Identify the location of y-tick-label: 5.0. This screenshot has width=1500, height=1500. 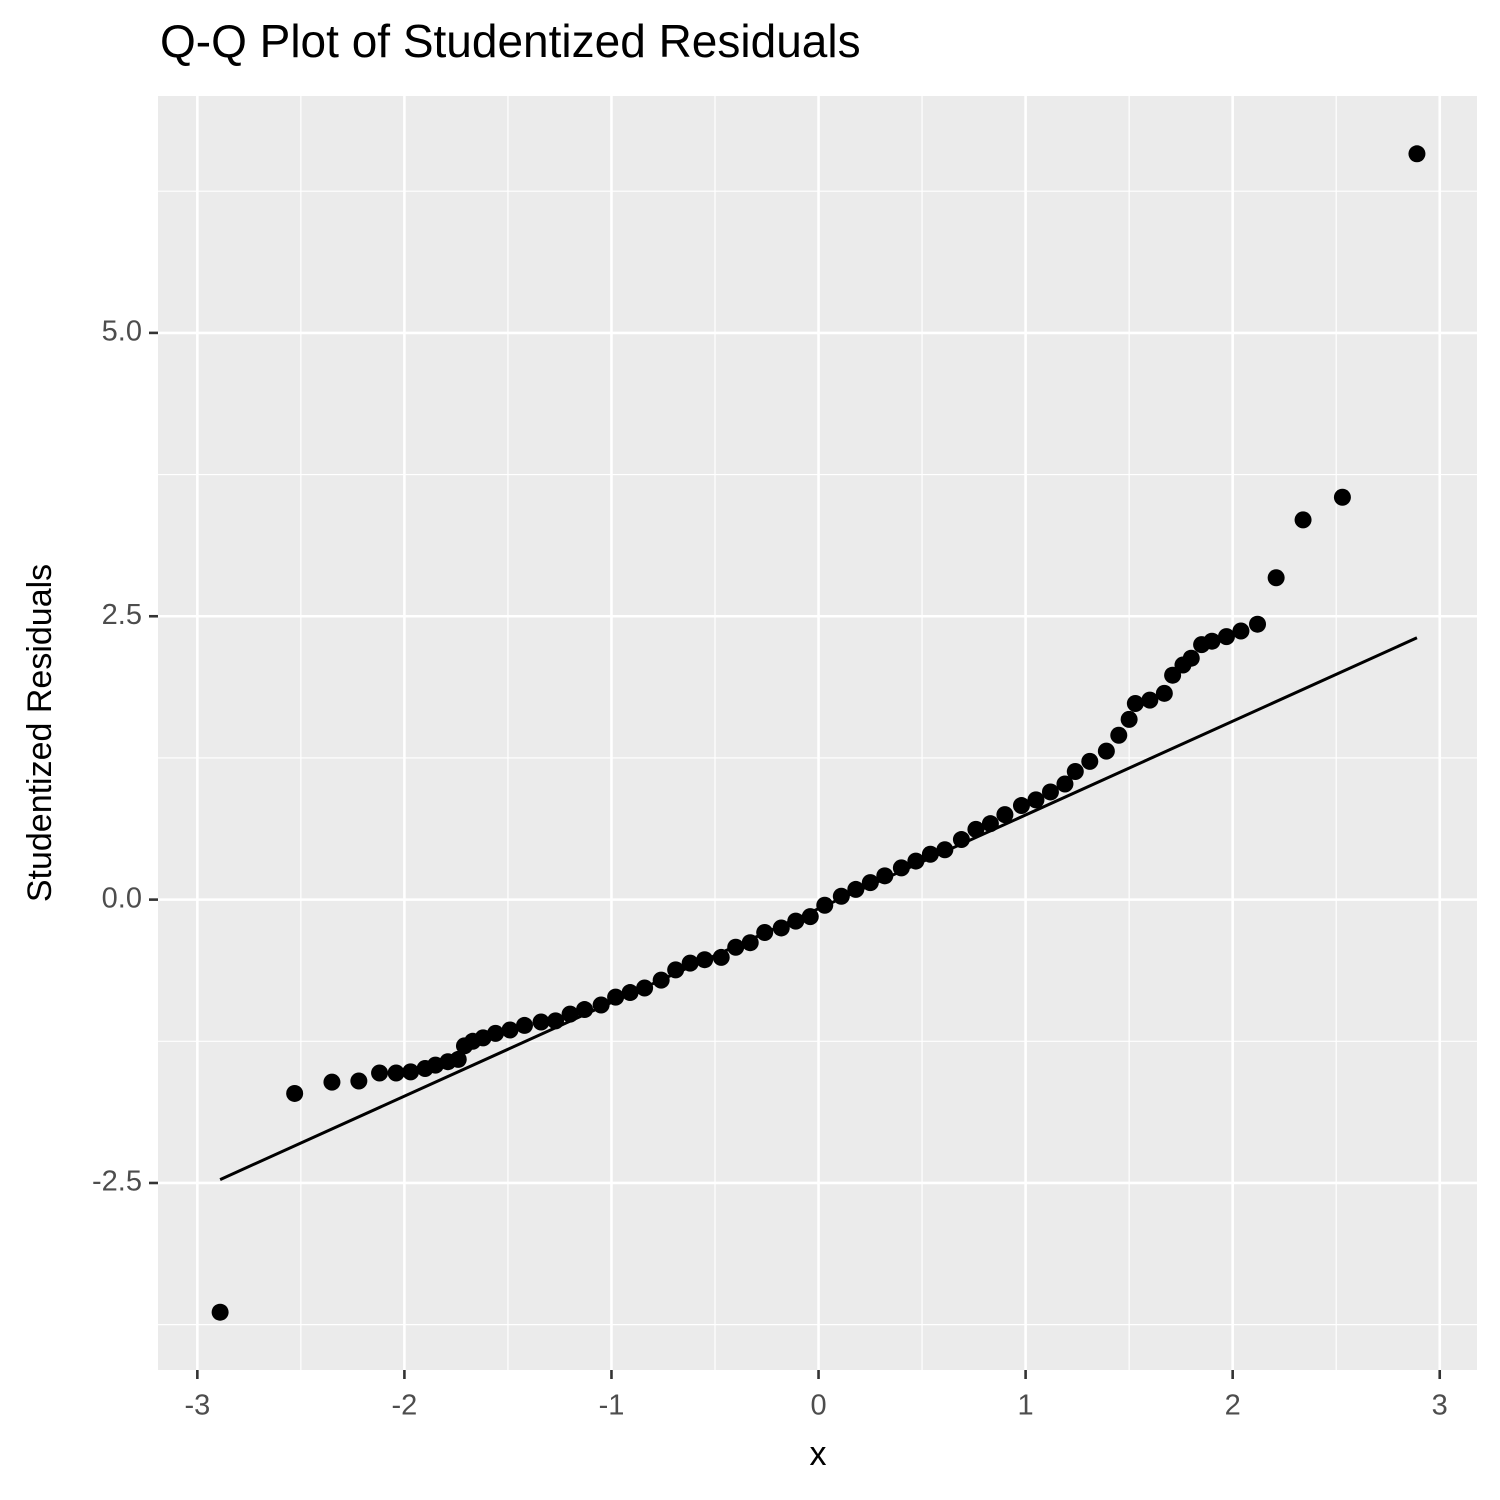
(122, 332).